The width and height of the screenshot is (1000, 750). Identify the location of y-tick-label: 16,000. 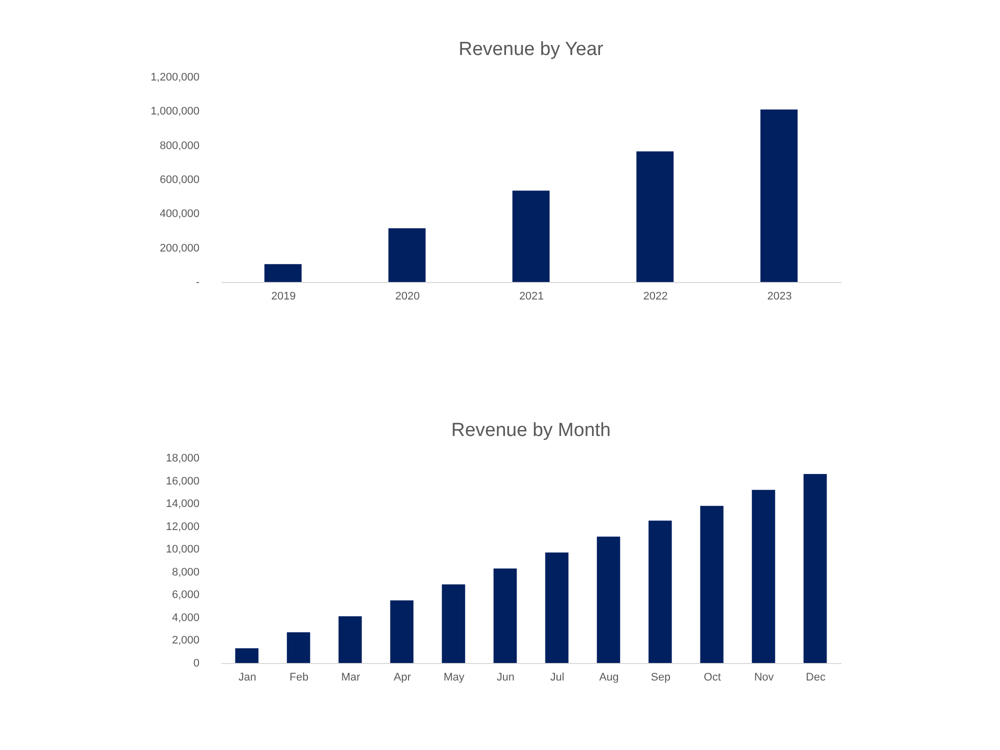
(183, 481).